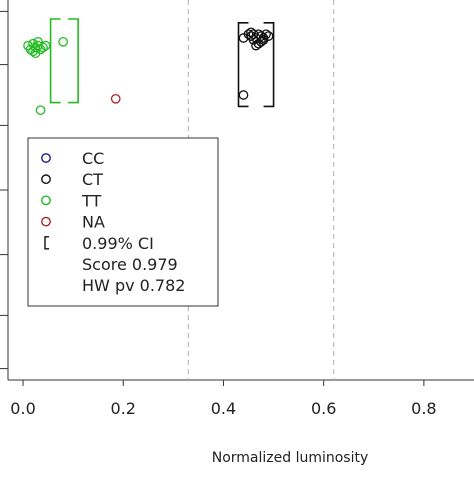 The height and width of the screenshot is (478, 474). What do you see at coordinates (93, 222) in the screenshot?
I see `legend-label-na: NA` at bounding box center [93, 222].